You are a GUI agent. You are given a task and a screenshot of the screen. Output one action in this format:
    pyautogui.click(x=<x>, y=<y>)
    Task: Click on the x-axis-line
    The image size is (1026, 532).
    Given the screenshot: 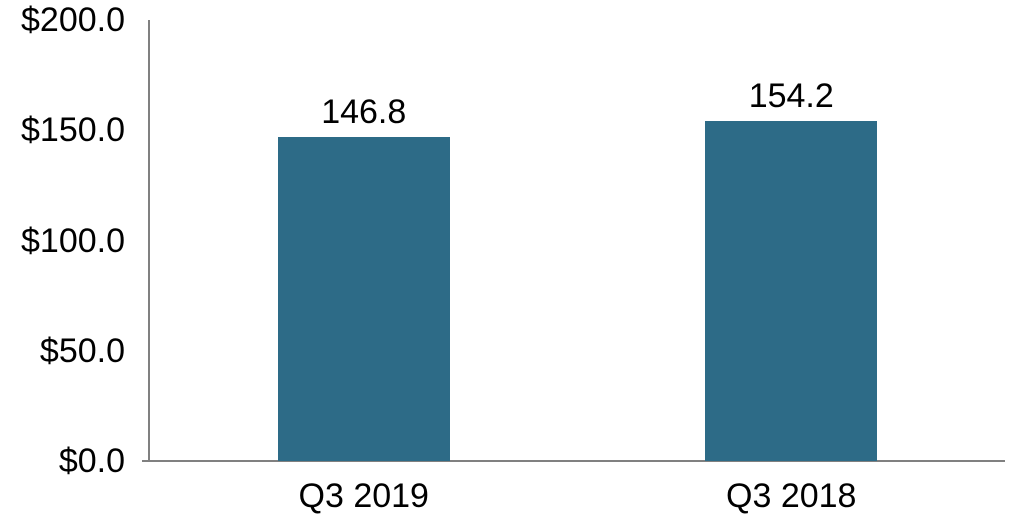 What is the action you would take?
    pyautogui.click(x=573, y=461)
    